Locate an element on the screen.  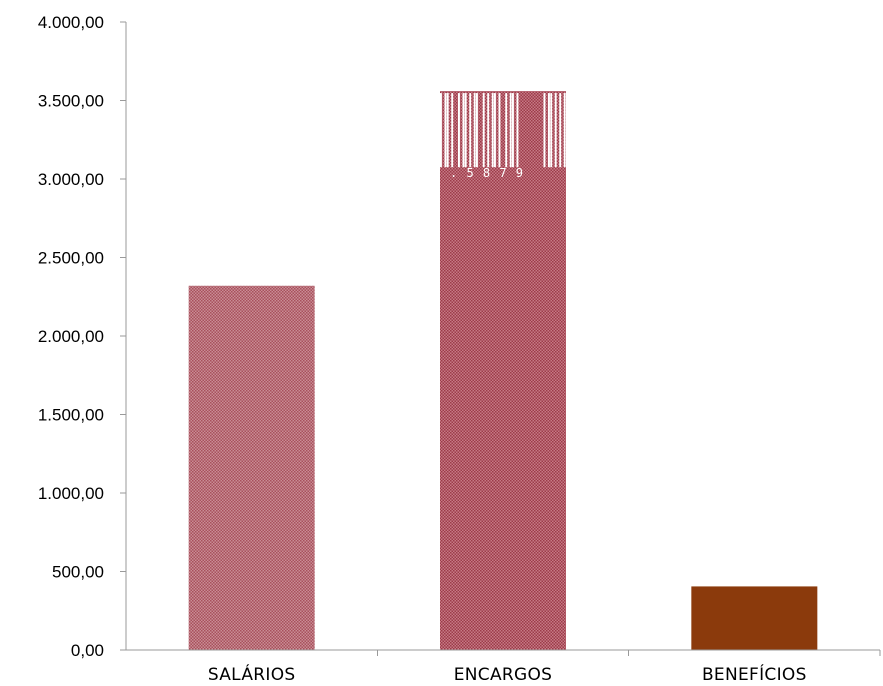
barcode-overlay is located at coordinates (503, 130).